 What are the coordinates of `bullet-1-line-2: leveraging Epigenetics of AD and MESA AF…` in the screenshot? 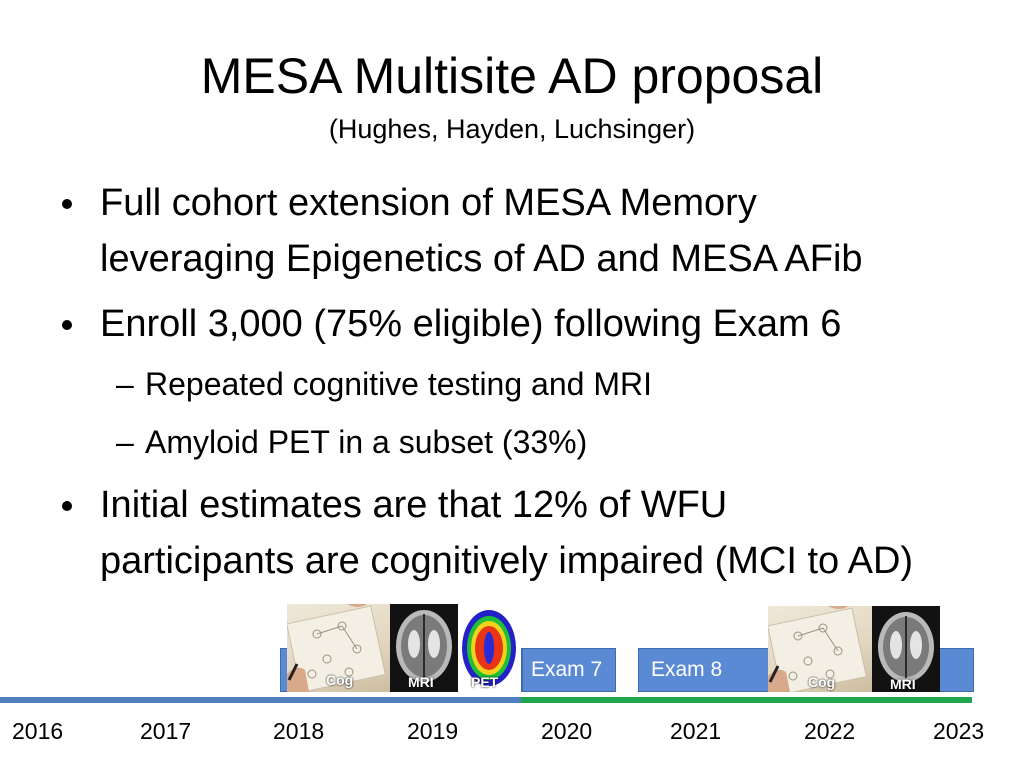 It's located at (481, 259).